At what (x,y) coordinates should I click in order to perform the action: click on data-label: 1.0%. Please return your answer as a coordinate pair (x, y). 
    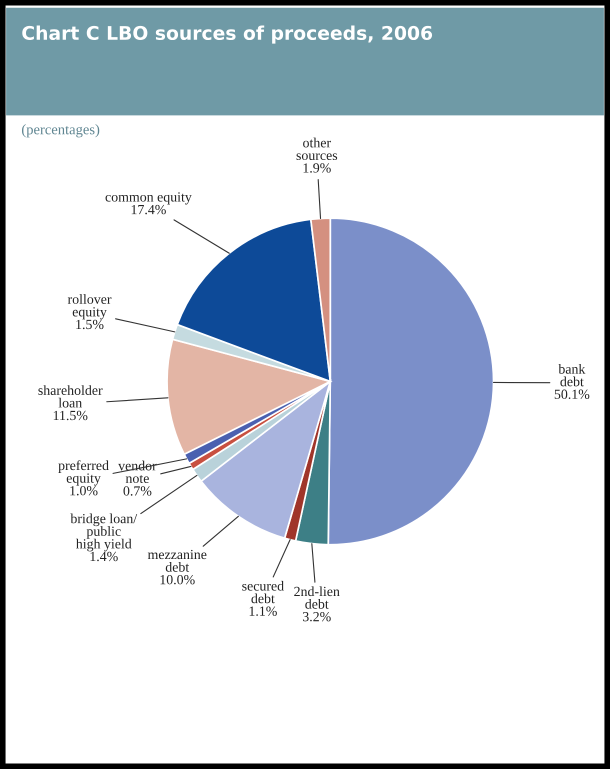
    Looking at the image, I should click on (84, 491).